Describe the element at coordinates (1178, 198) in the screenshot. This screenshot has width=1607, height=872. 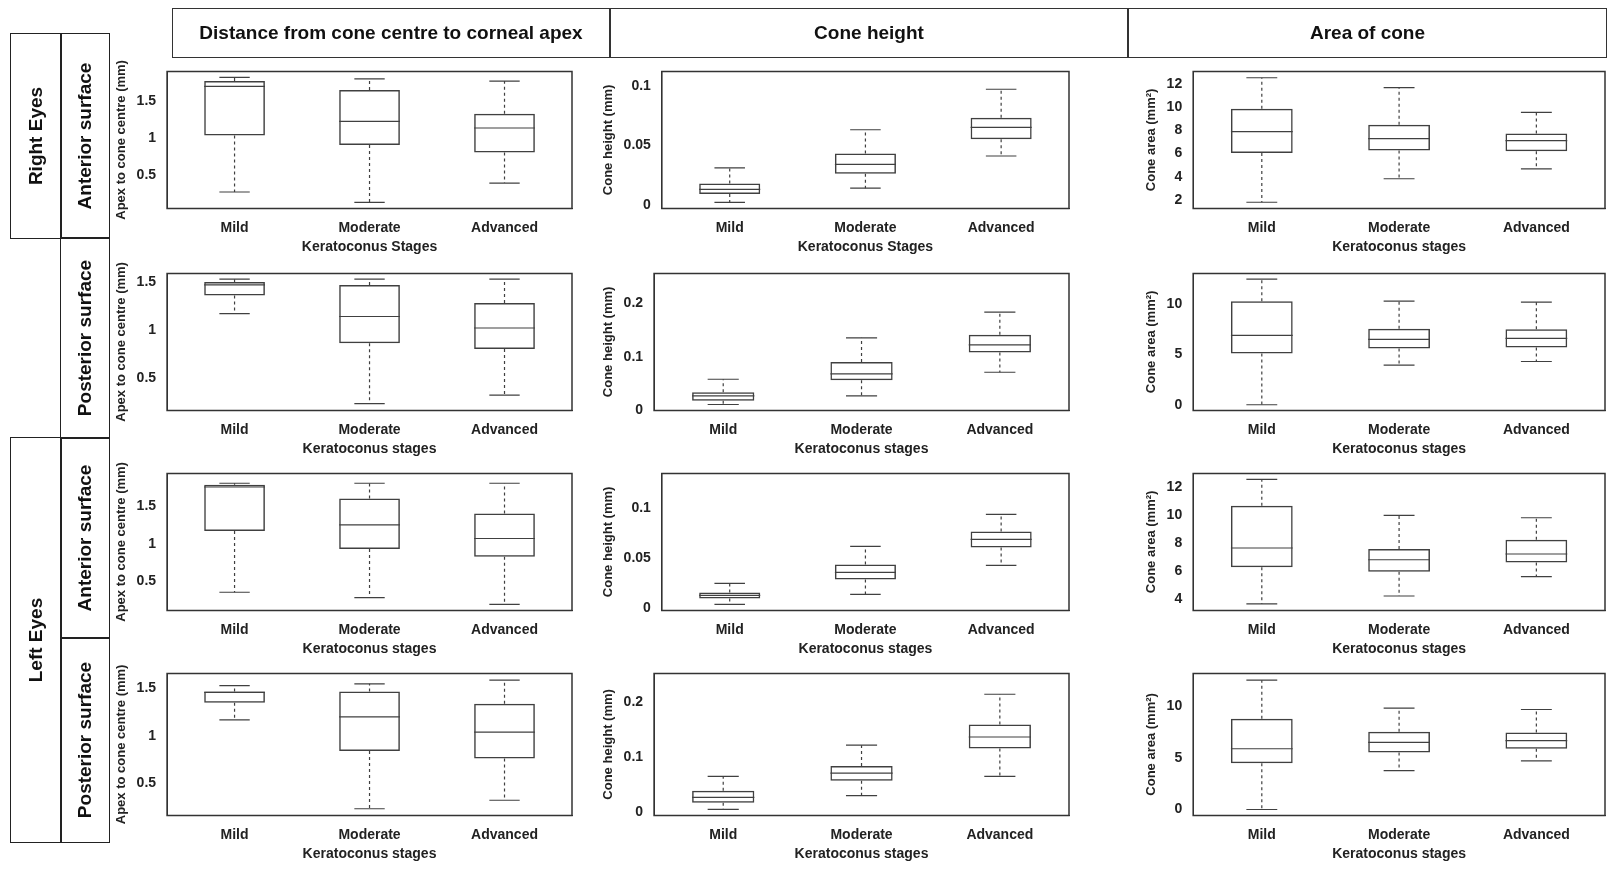
I see `y-tick-label: 2` at that location.